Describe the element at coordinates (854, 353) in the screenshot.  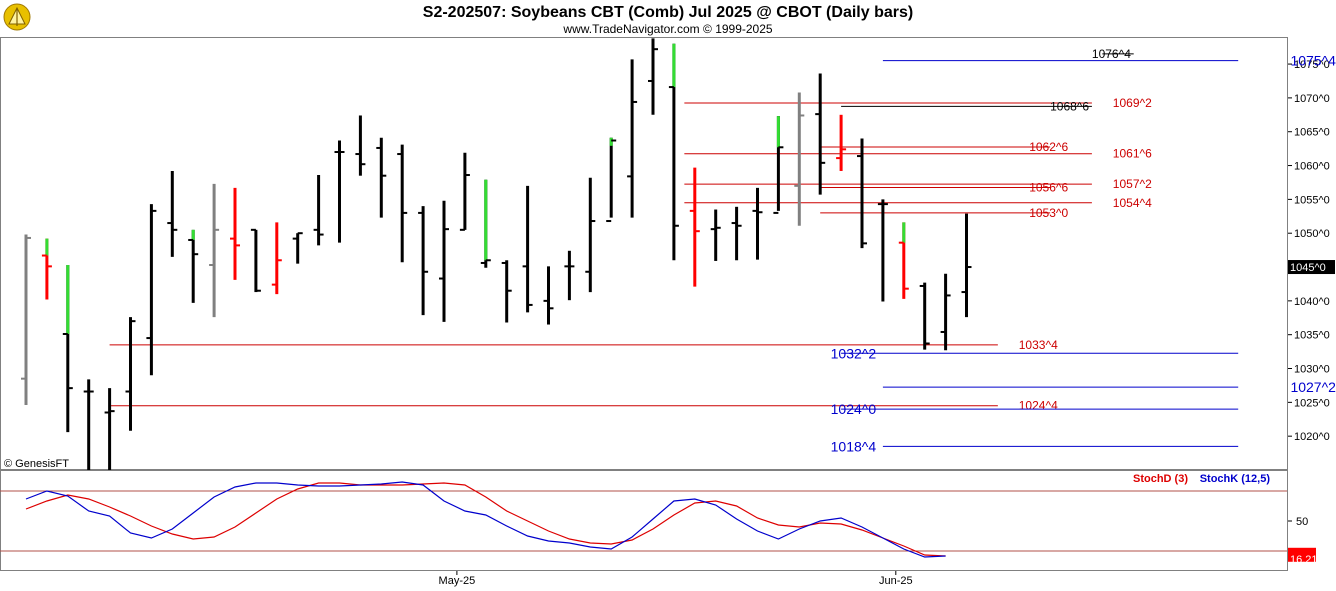
I see `level-label: 1032^2` at that location.